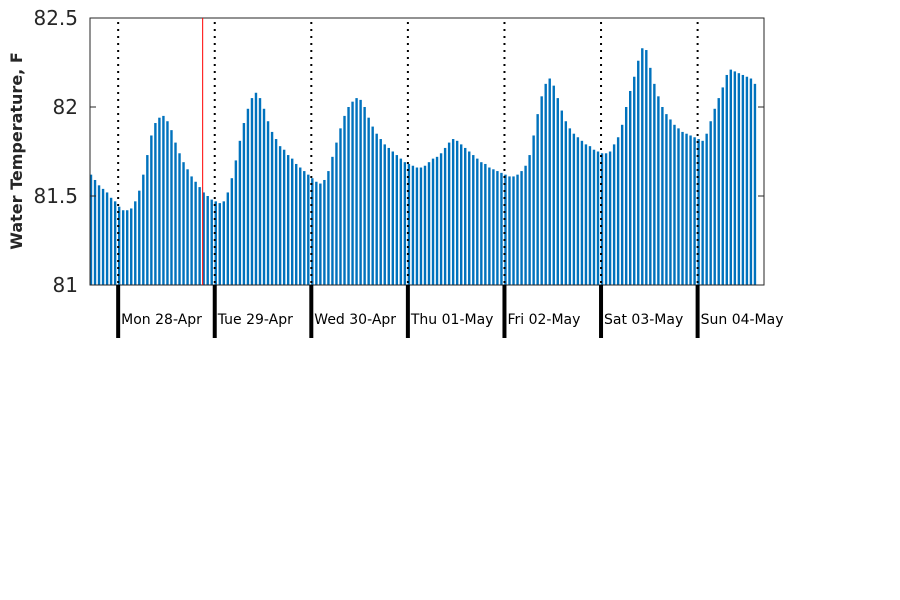 The height and width of the screenshot is (600, 900). I want to click on day-label: Tue 29-Apr, so click(255, 320).